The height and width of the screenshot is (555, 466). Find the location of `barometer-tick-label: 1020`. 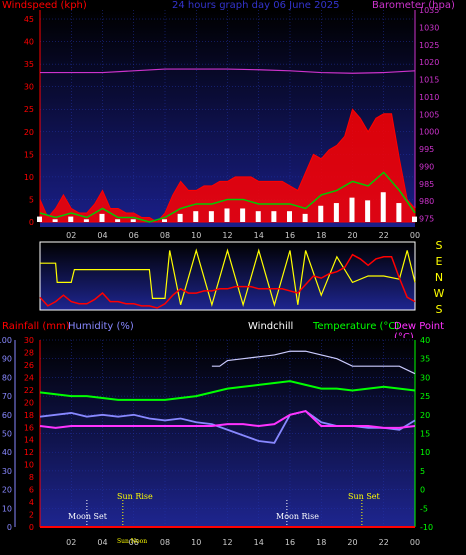

barometer-tick-label: 1020 is located at coordinates (429, 62).